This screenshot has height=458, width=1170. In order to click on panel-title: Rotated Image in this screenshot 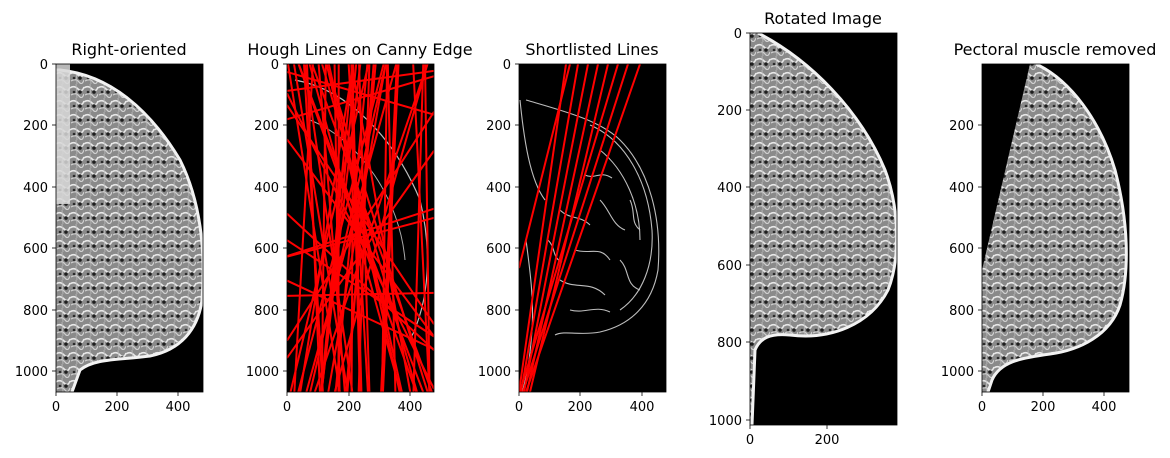, I will do `click(823, 18)`.